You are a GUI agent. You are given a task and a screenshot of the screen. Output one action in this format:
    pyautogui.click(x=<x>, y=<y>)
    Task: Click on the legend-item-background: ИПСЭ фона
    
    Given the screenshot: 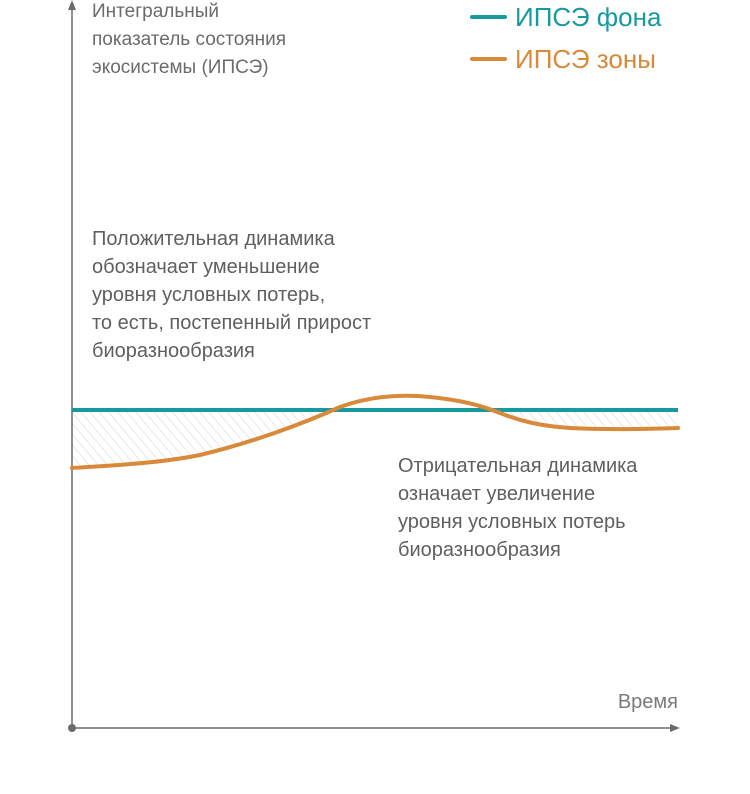 What is the action you would take?
    pyautogui.click(x=565, y=19)
    